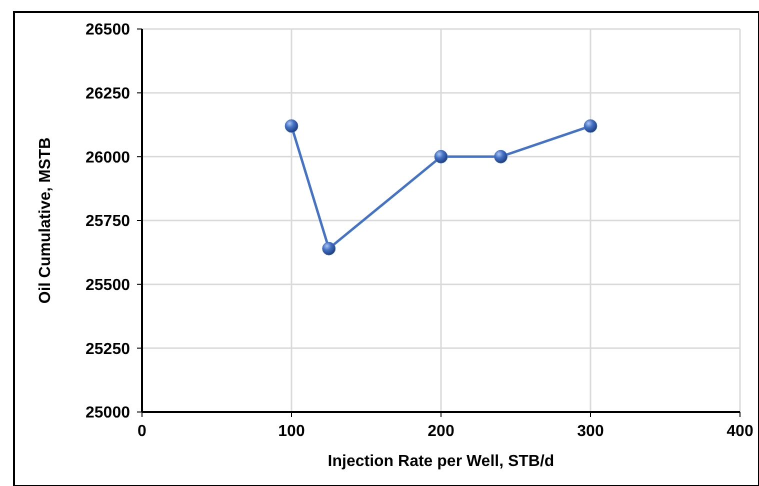 The height and width of the screenshot is (486, 759). What do you see at coordinates (45, 220) in the screenshot?
I see `y-axis-title: Oil Cumulative, MSTB` at bounding box center [45, 220].